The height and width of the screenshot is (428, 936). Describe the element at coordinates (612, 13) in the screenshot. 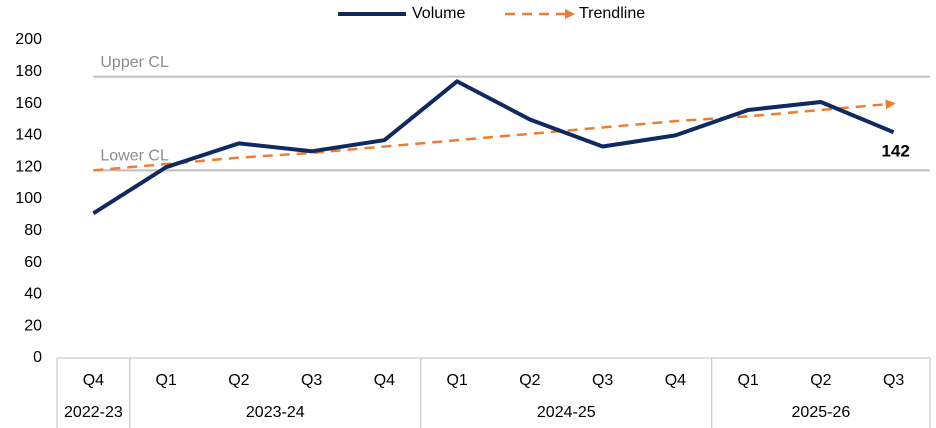

I see `legend-label: Trendline` at that location.